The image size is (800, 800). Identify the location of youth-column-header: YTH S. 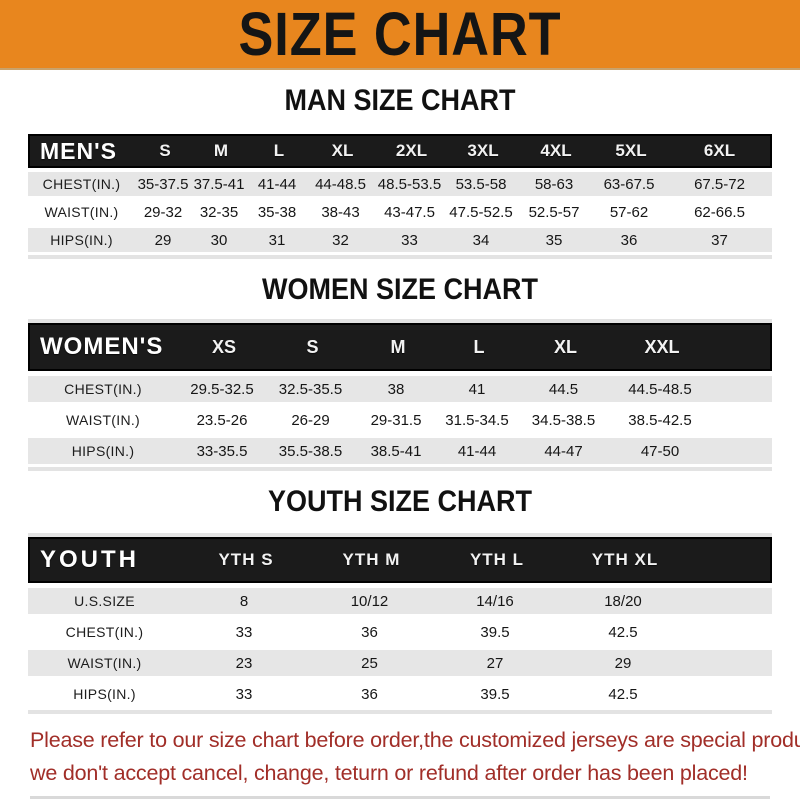
(246, 559).